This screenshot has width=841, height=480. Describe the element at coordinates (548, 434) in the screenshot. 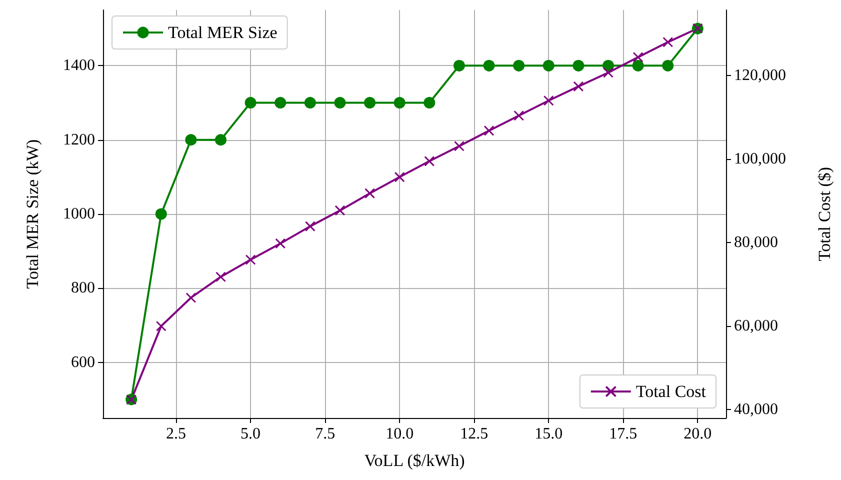

I see `x-tick-label: 15.0` at that location.